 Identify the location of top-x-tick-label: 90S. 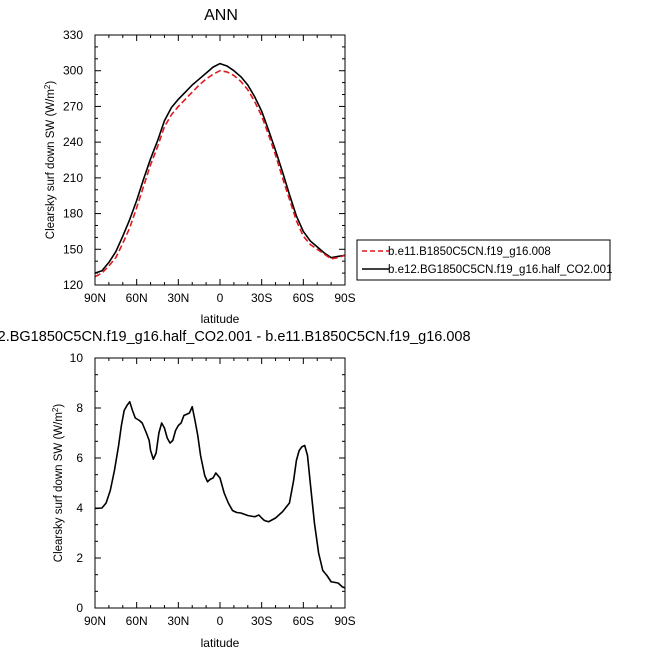
(344, 298).